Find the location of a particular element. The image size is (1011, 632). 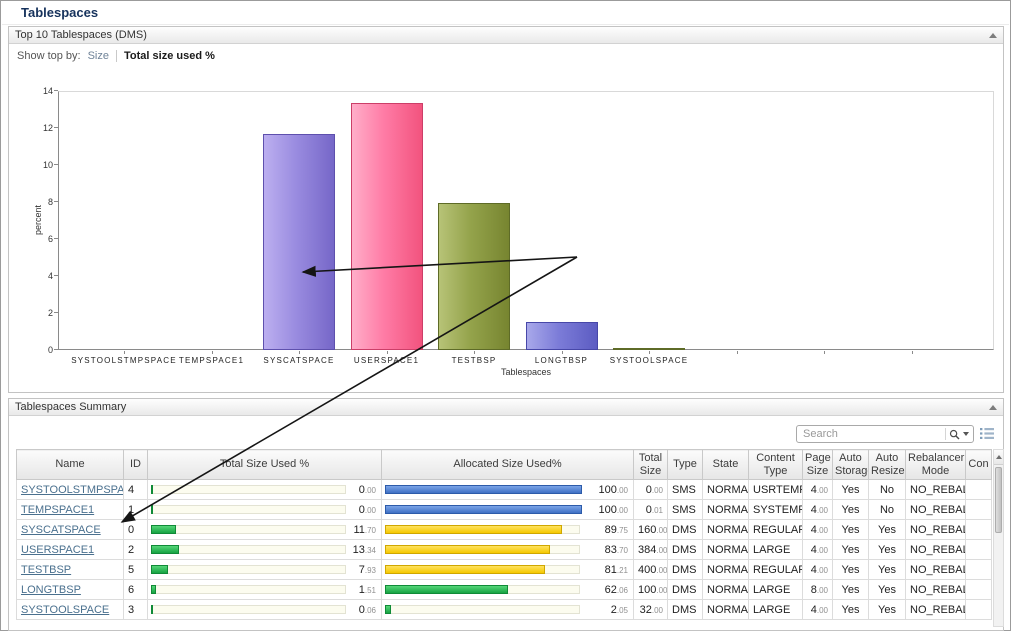

option-separator is located at coordinates (116, 56).